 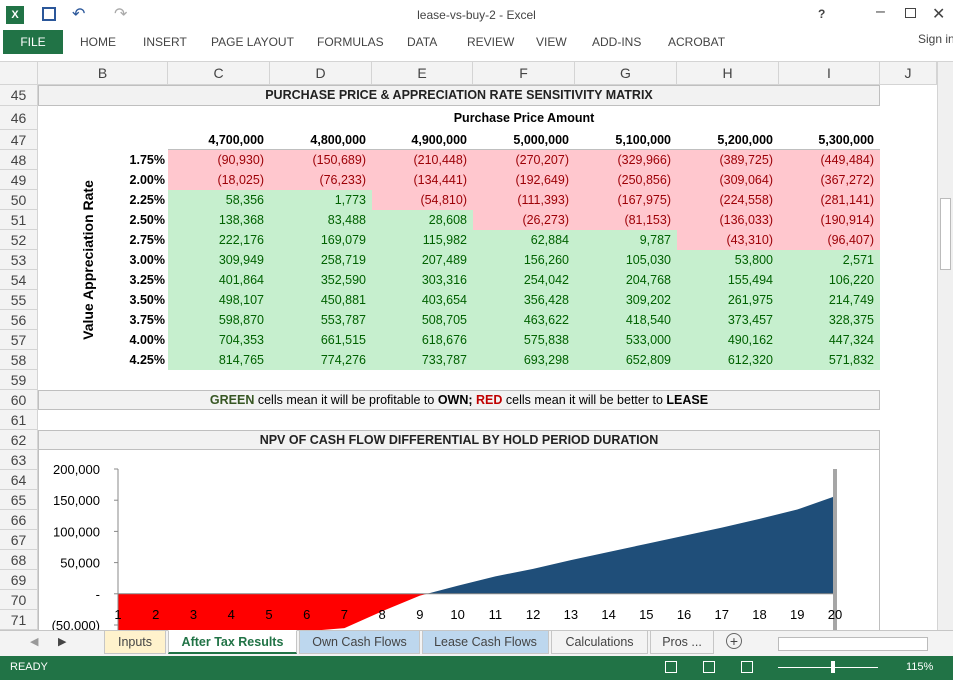 I want to click on row-header: 68, so click(x=19, y=560).